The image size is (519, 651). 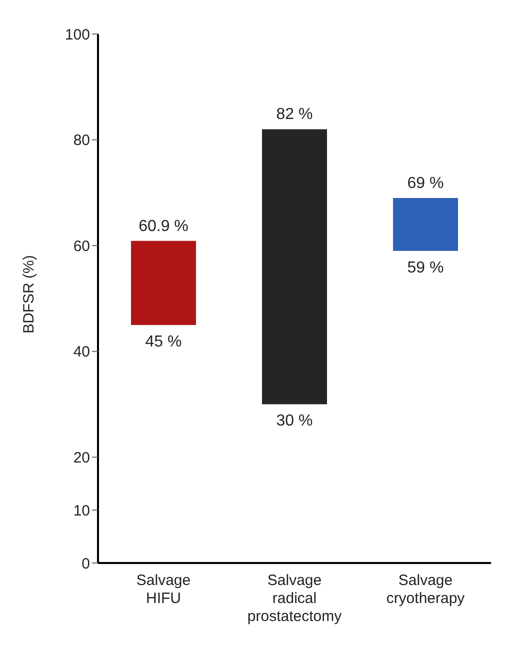 I want to click on annotation: 82 %, so click(x=294, y=115).